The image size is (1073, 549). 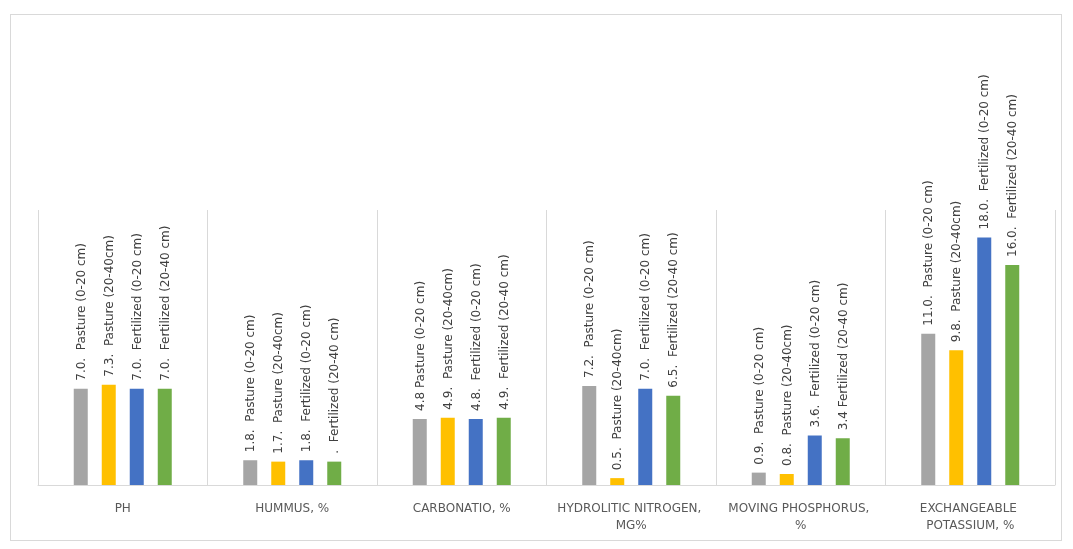 What do you see at coordinates (306, 378) in the screenshot?
I see `data-label: 1.8. Fertilized (0-20 cm)` at bounding box center [306, 378].